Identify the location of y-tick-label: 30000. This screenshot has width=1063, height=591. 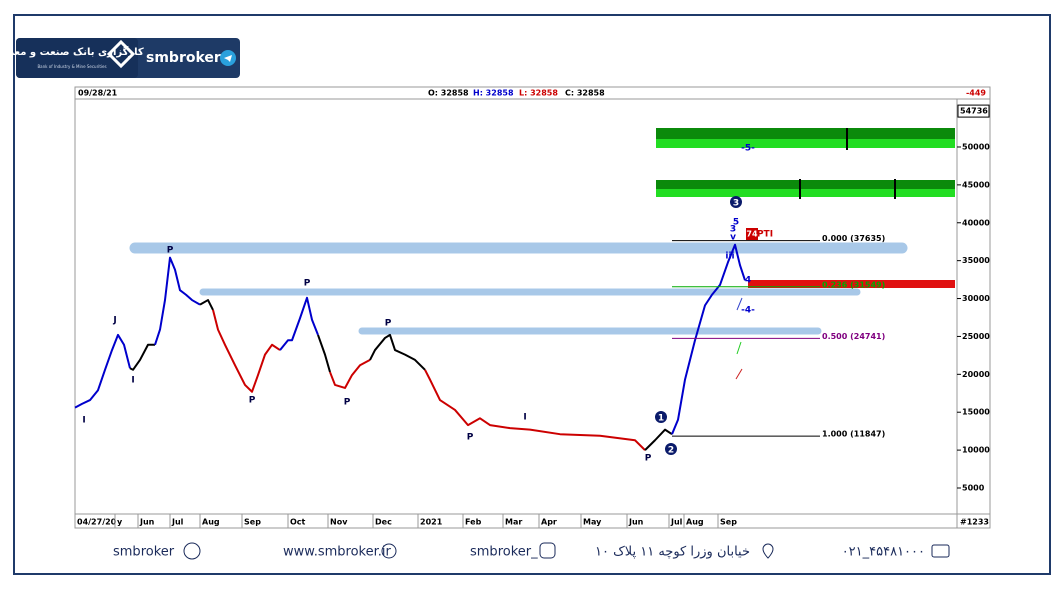
(976, 298).